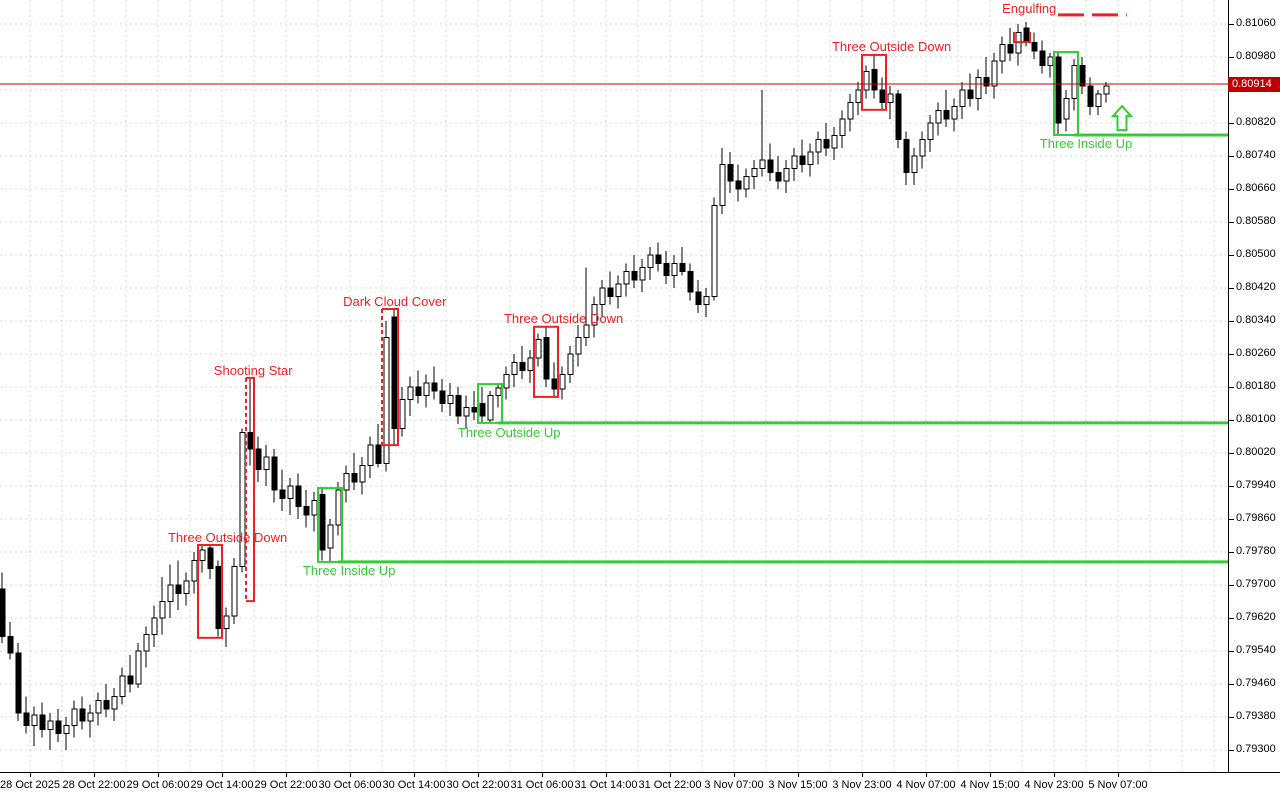 This screenshot has width=1280, height=800. I want to click on price-tick-label: 0.80580, so click(1256, 221).